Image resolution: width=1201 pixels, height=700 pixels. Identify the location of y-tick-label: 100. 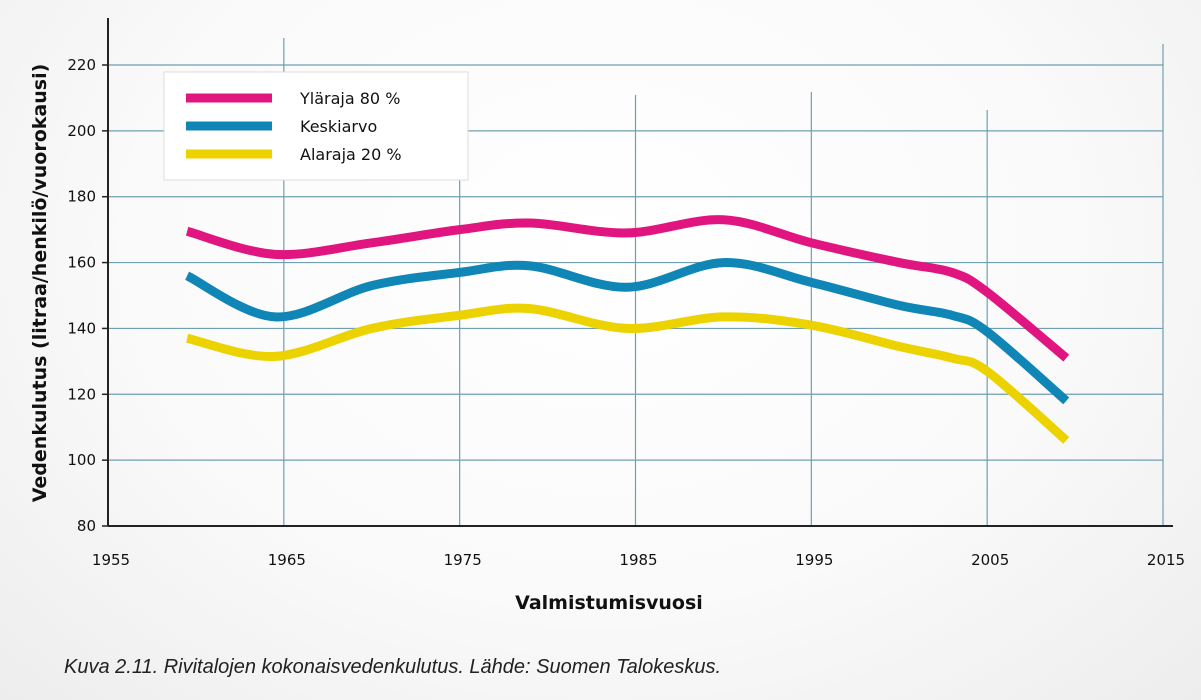
(81, 460).